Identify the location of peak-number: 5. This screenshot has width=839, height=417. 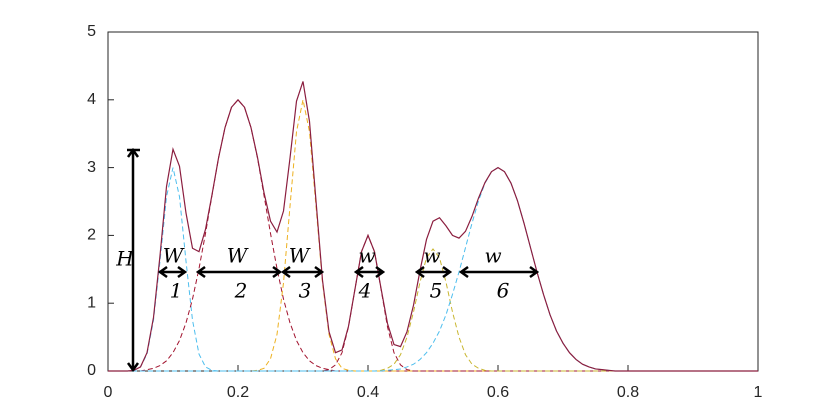
(436, 291).